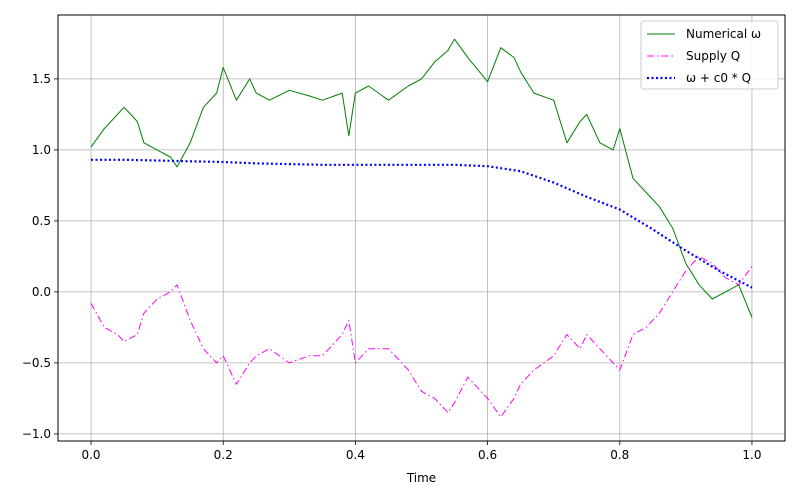 Image resolution: width=800 pixels, height=500 pixels. Describe the element at coordinates (713, 56) in the screenshot. I see `legend-label-supply-q: Supply Q` at that location.